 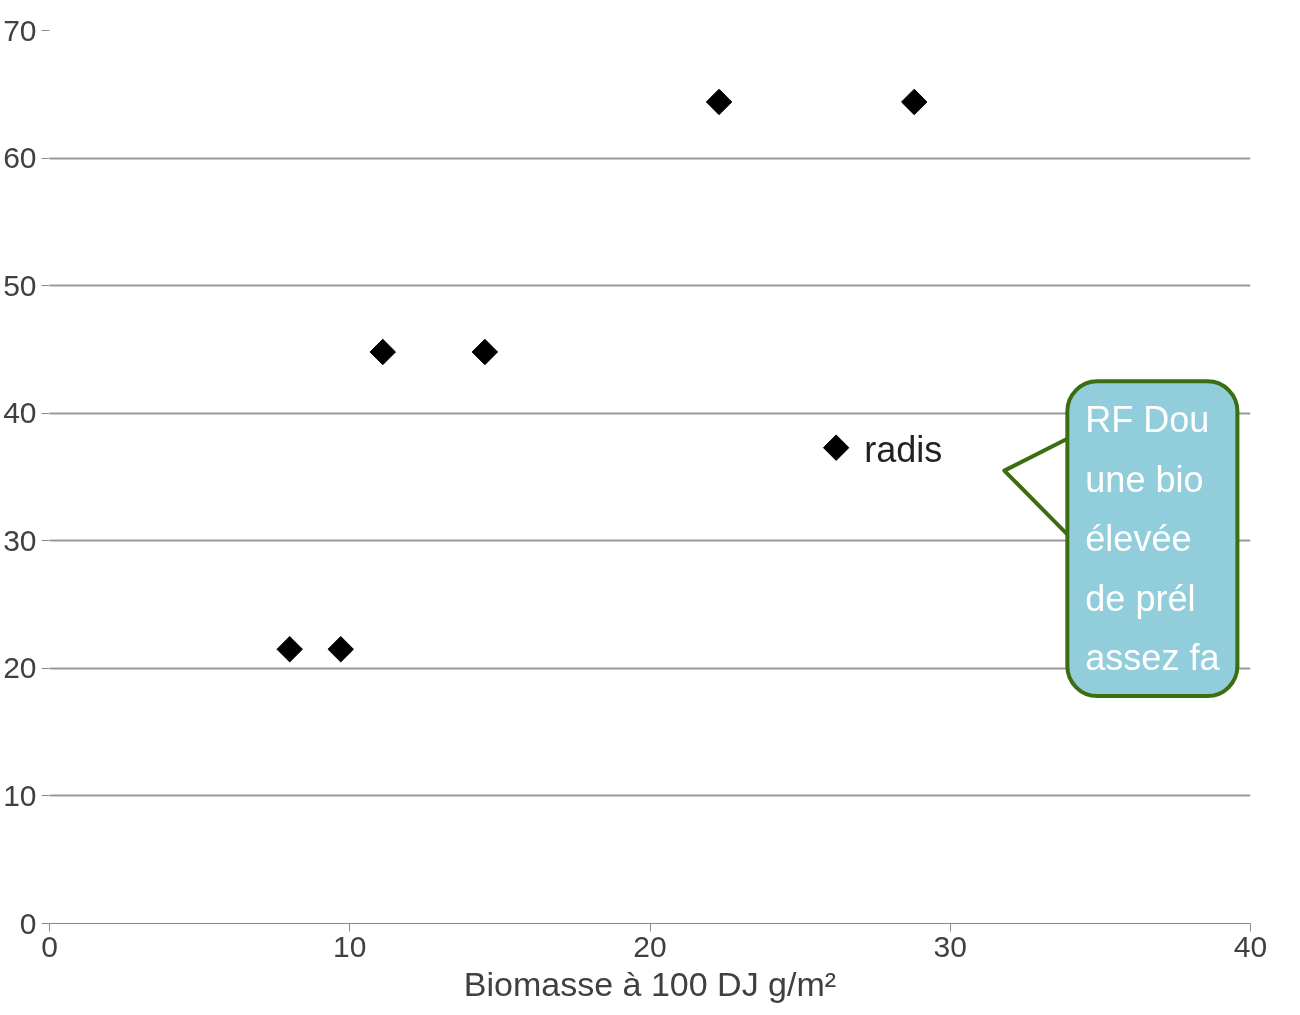 I want to click on annotation: RF Dou une bio élevée de prél assez fa, so click(x=1153, y=539).